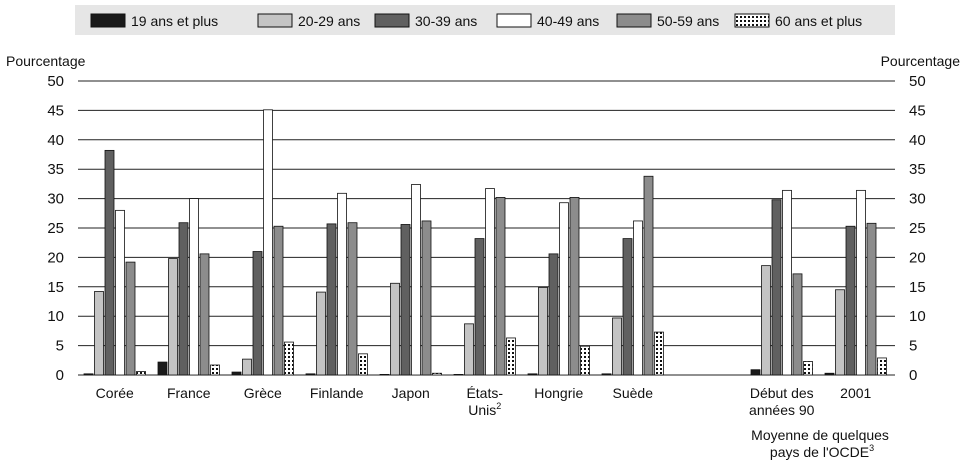 The width and height of the screenshot is (963, 460). Describe the element at coordinates (822, 443) in the screenshot. I see `group-label: Moyenne de quelques pays de l'OCDE3` at that location.